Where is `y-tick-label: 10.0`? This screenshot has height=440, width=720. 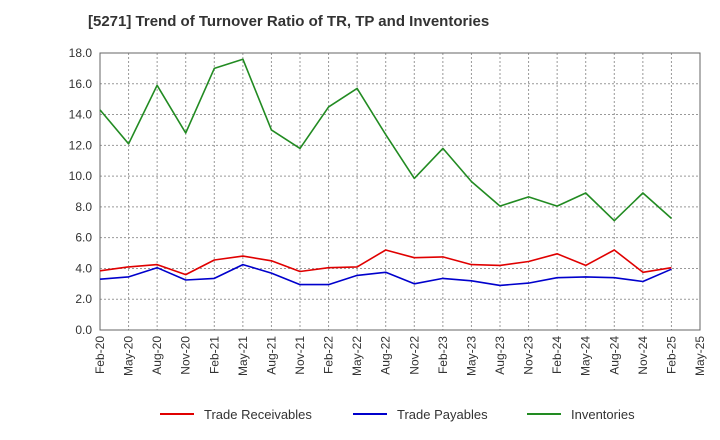
y-tick-label: 10.0 is located at coordinates (81, 176).